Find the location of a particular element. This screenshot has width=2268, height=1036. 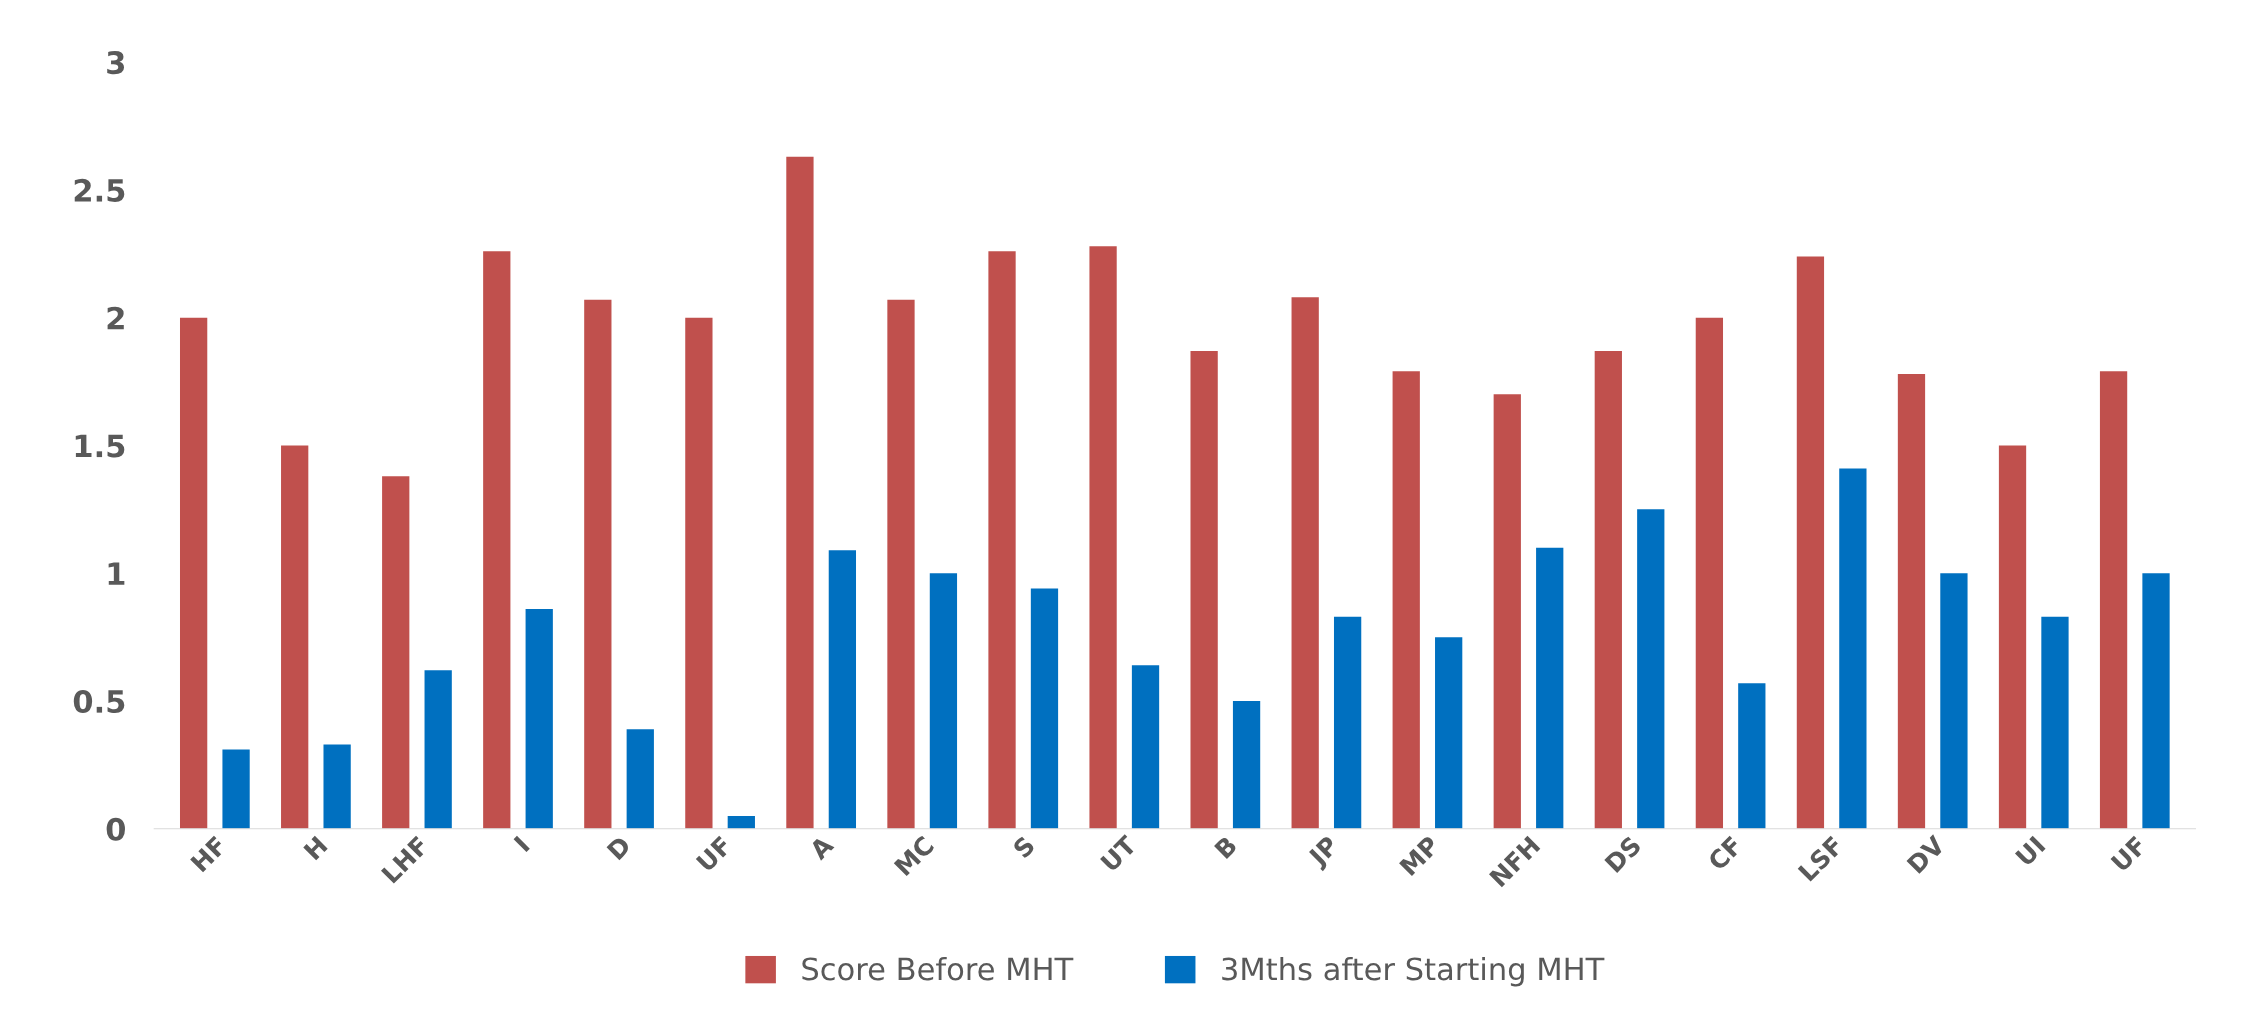

y-tick-label: 3 is located at coordinates (116, 63).